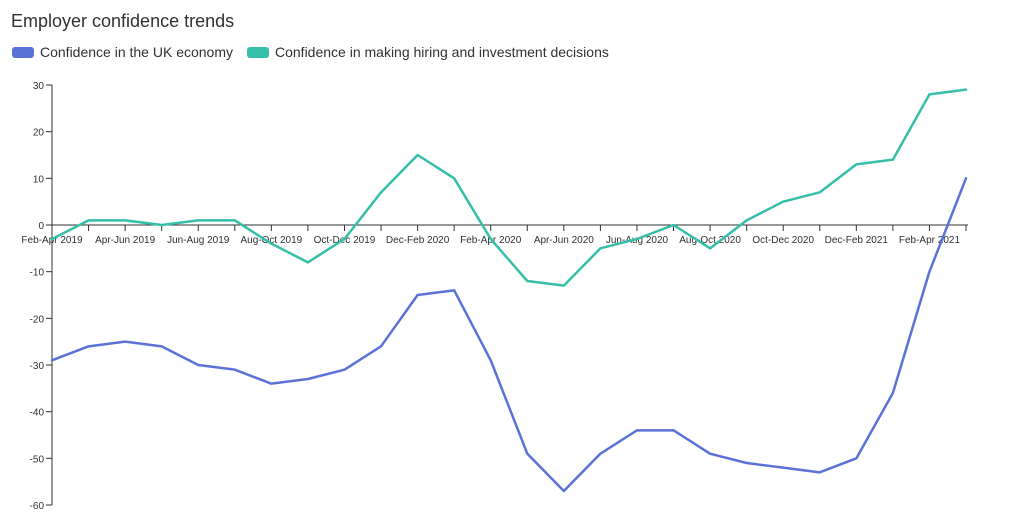 This screenshot has height=528, width=1015. What do you see at coordinates (710, 240) in the screenshot?
I see `x-tick-label: Aug-Oct 2020` at bounding box center [710, 240].